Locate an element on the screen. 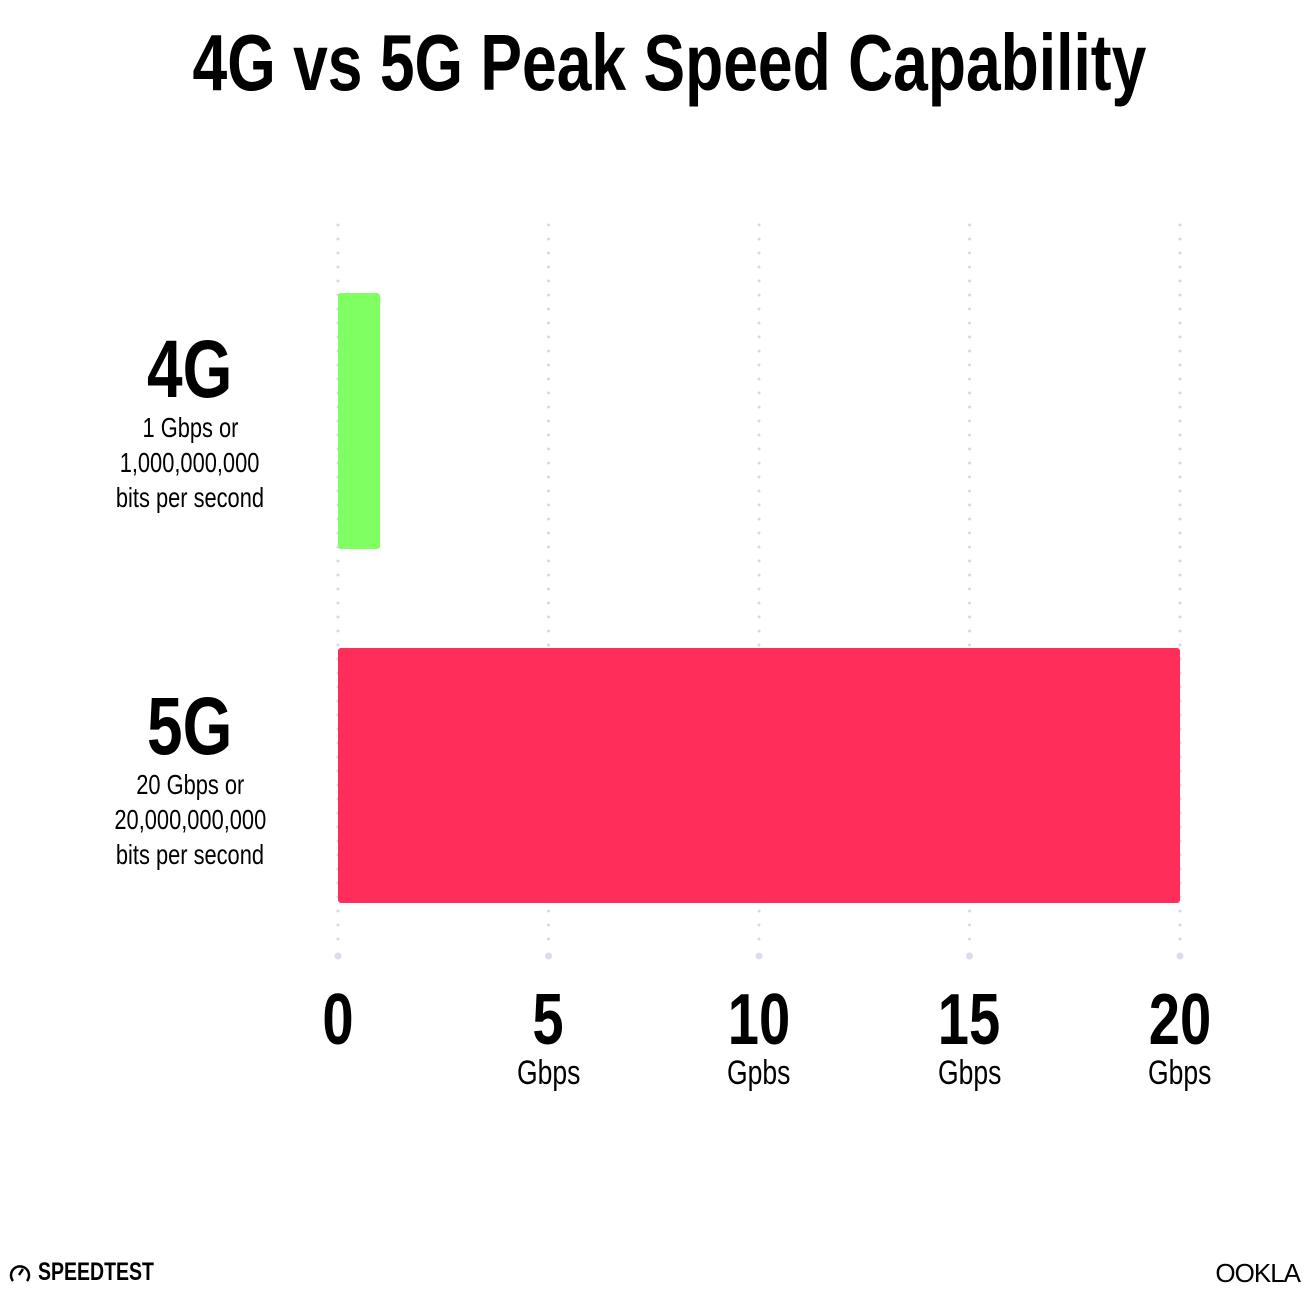 The width and height of the screenshot is (1308, 1315). x-tick-label: 10 Gpbs is located at coordinates (759, 1036).